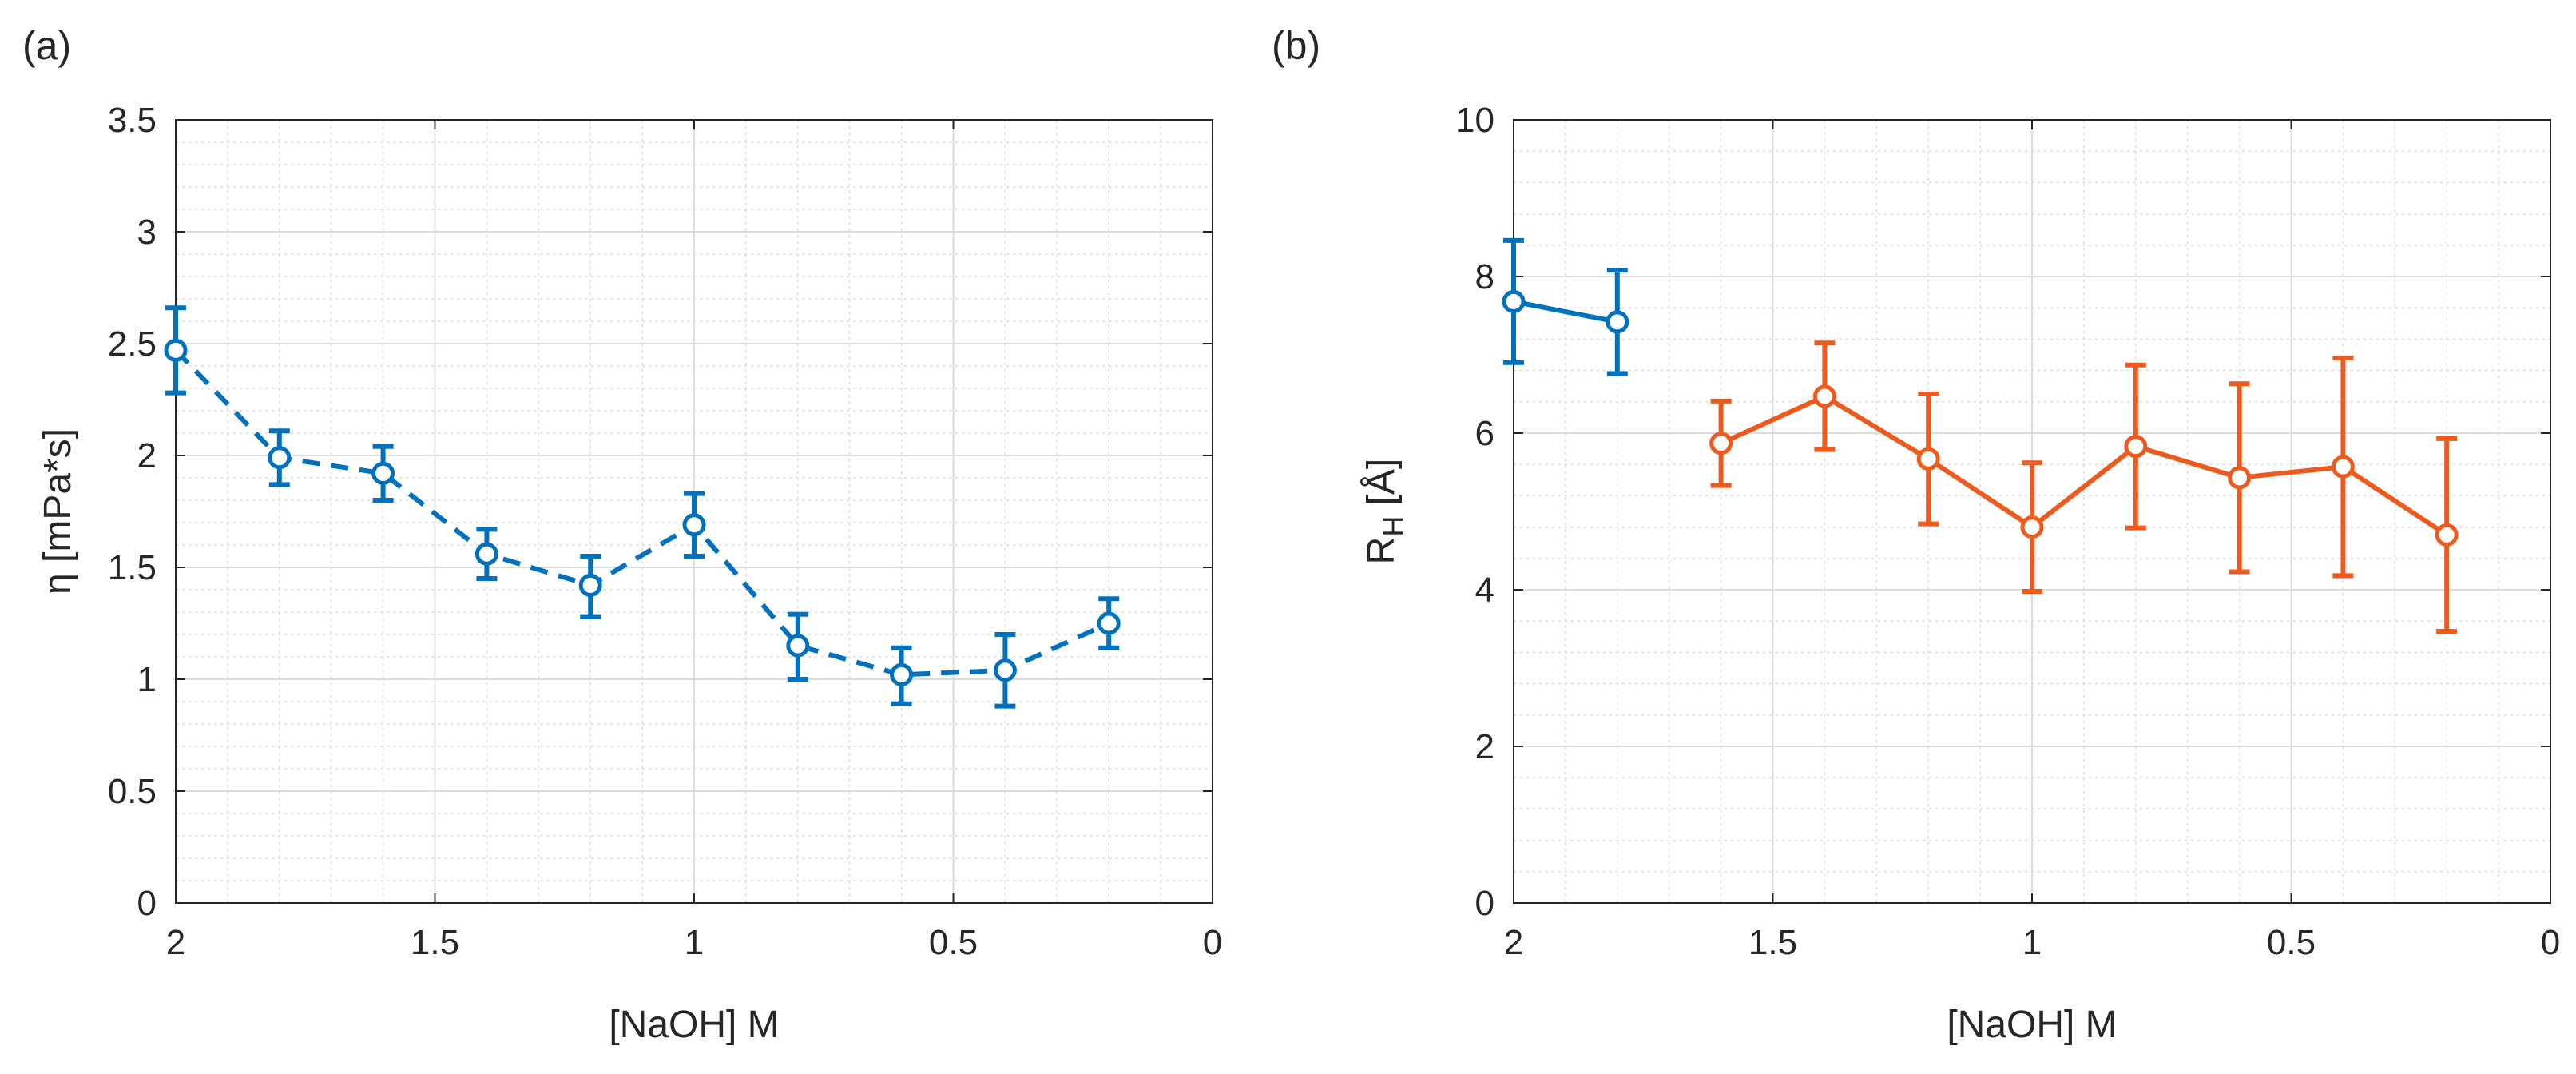 The width and height of the screenshot is (2576, 1074). I want to click on panel-b-y-tick-label: 8, so click(1484, 276).